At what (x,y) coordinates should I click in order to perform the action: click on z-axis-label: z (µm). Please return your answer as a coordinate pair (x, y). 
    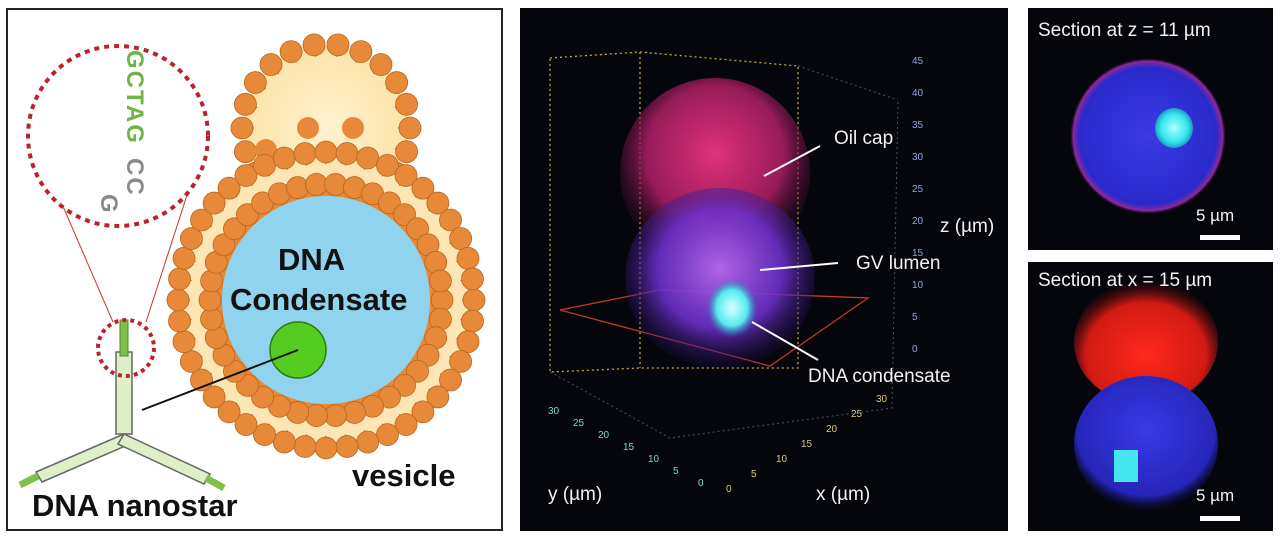
    Looking at the image, I should click on (967, 226).